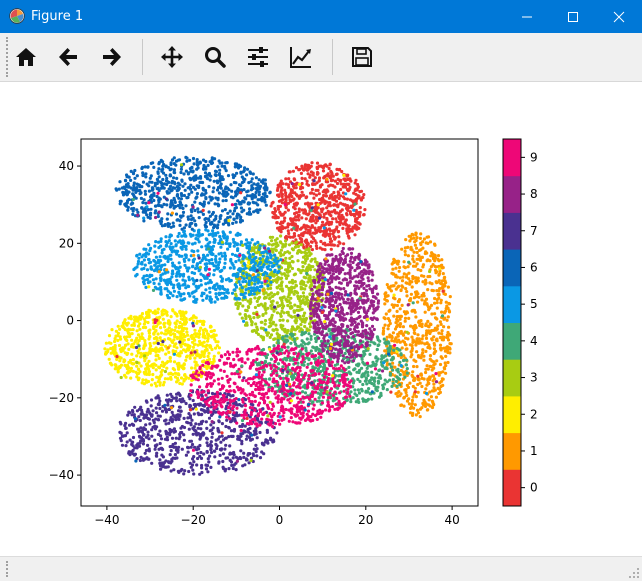  What do you see at coordinates (8, 57) in the screenshot?
I see `toolbar-grip` at bounding box center [8, 57].